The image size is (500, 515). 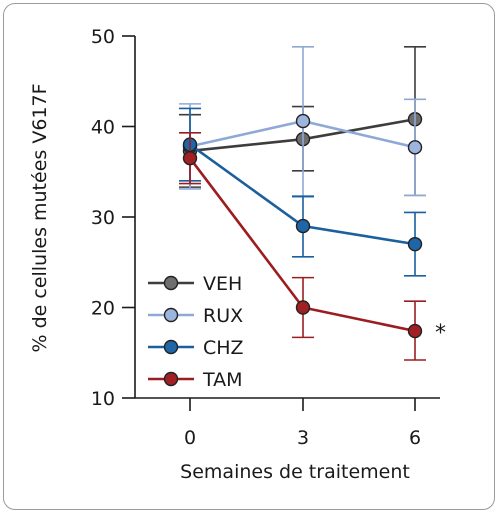 I want to click on legend: VEH RUX CHZ TAM, so click(x=196, y=332).